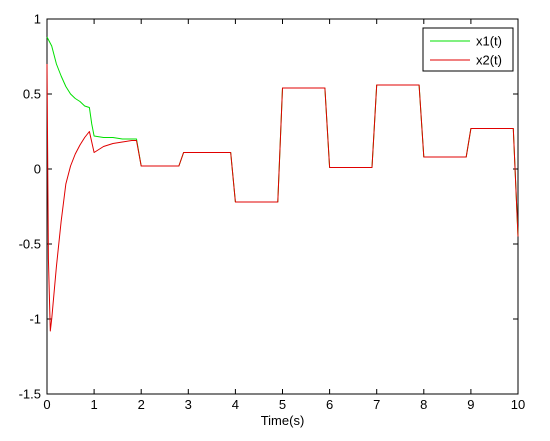 The width and height of the screenshot is (550, 441). What do you see at coordinates (30, 394) in the screenshot?
I see `y-tick-label: -1.5` at bounding box center [30, 394].